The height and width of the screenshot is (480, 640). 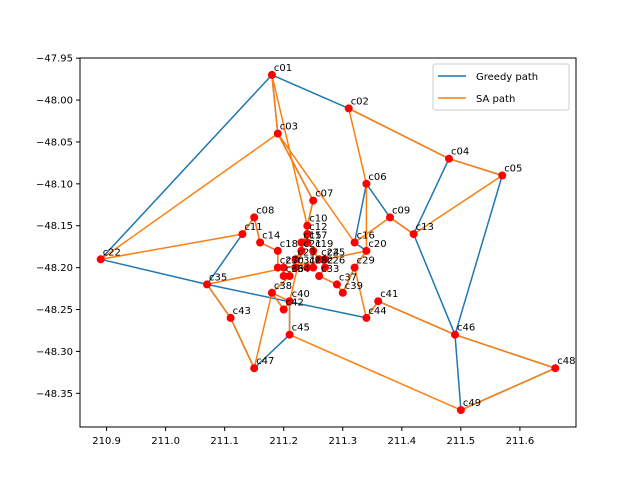 I want to click on city-point-c29, so click(x=354, y=267).